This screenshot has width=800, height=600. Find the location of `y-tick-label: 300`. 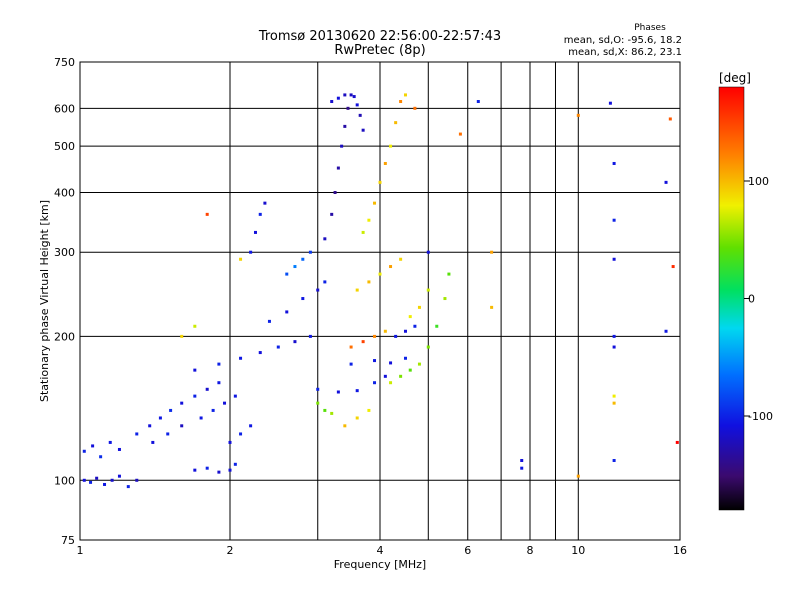

y-tick-label: 300 is located at coordinates (64, 252).